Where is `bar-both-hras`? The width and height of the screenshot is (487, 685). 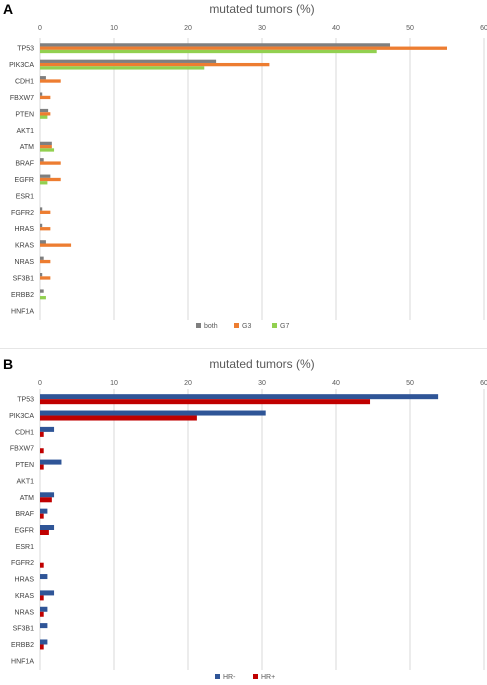 bar-both-hras is located at coordinates (41, 225).